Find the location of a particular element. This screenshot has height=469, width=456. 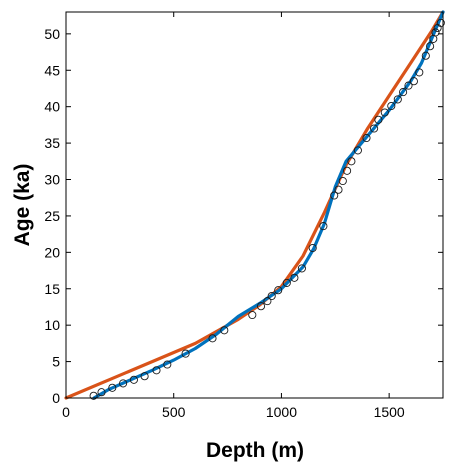

y-tick-label: 10 is located at coordinates (52, 325).